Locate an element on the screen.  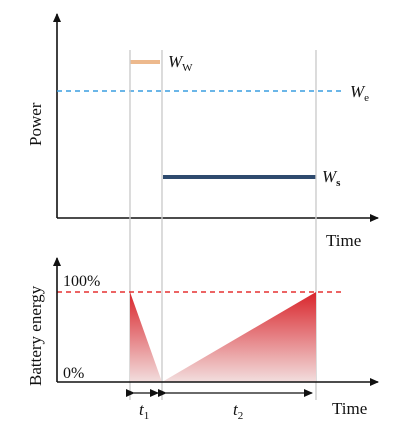
battery-discharge-fill is located at coordinates (146, 337).